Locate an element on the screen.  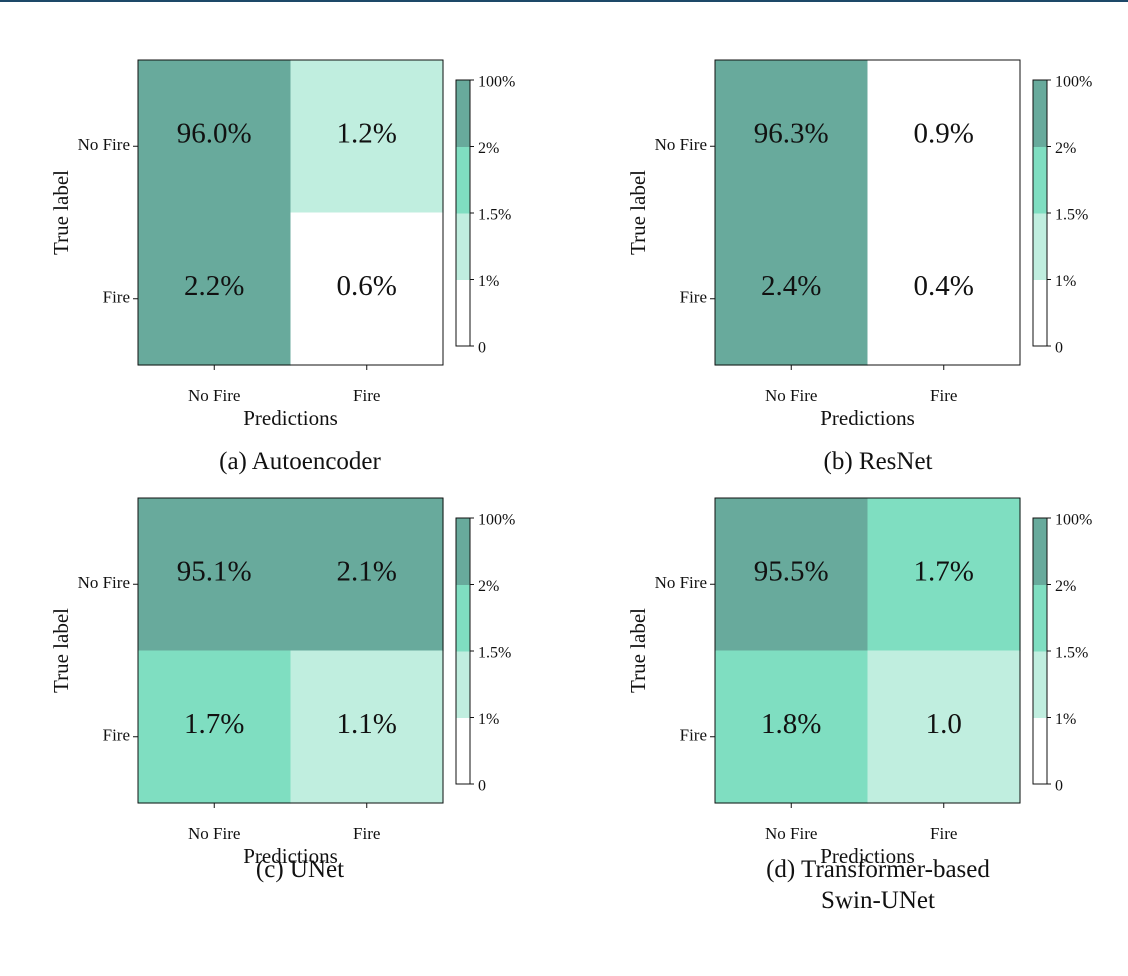
cell-value-label: 1.2% is located at coordinates (367, 134).